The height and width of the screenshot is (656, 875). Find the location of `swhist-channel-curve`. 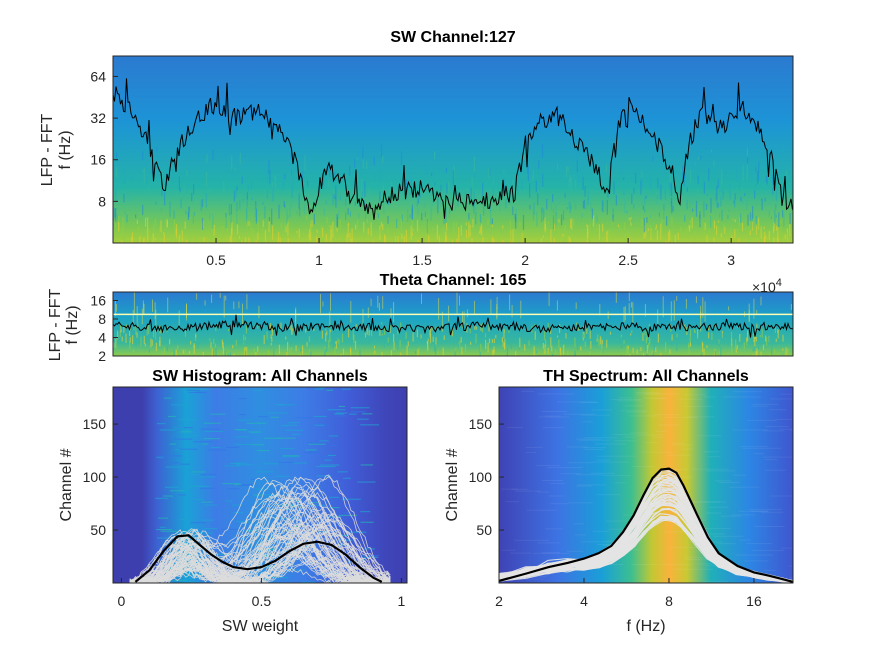

swhist-channel-curve is located at coordinates (260, 554).